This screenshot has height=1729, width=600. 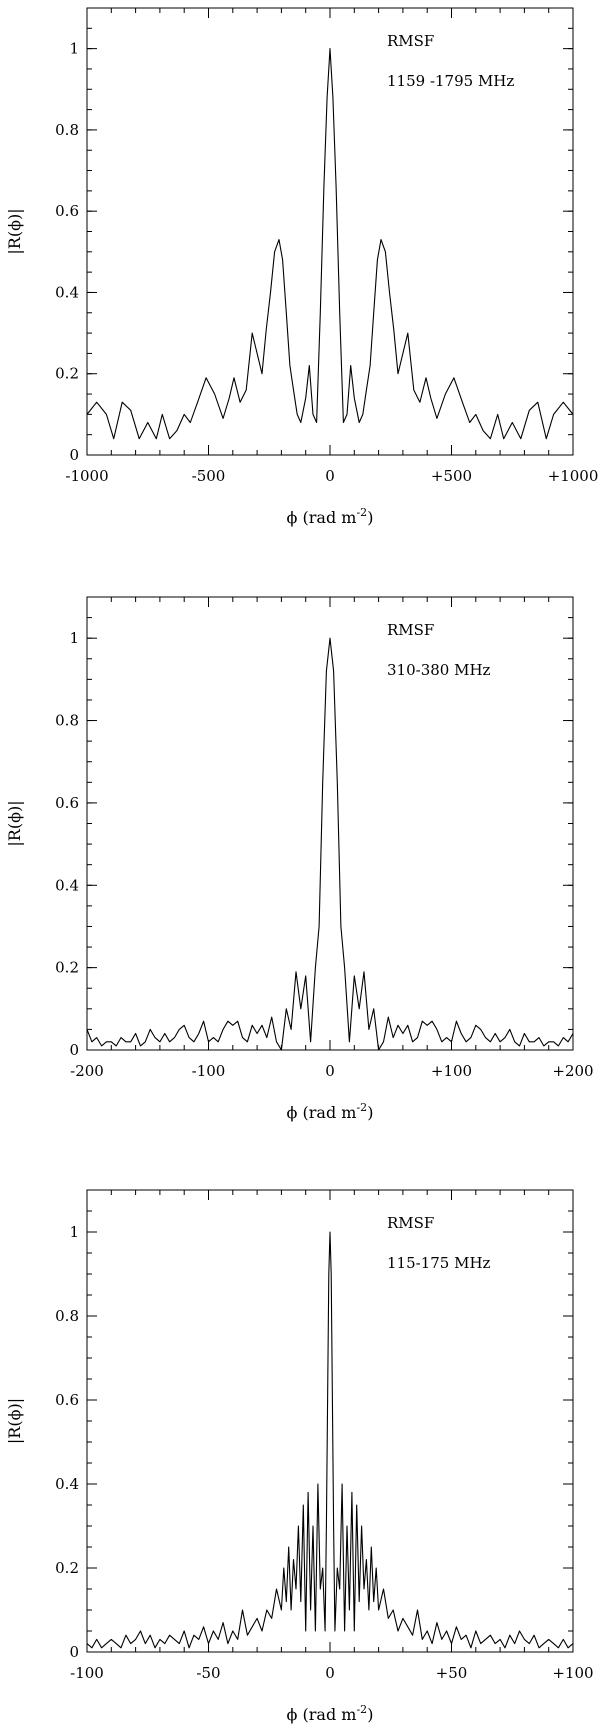 I want to click on x-tick-label: +1000, so click(x=573, y=476).